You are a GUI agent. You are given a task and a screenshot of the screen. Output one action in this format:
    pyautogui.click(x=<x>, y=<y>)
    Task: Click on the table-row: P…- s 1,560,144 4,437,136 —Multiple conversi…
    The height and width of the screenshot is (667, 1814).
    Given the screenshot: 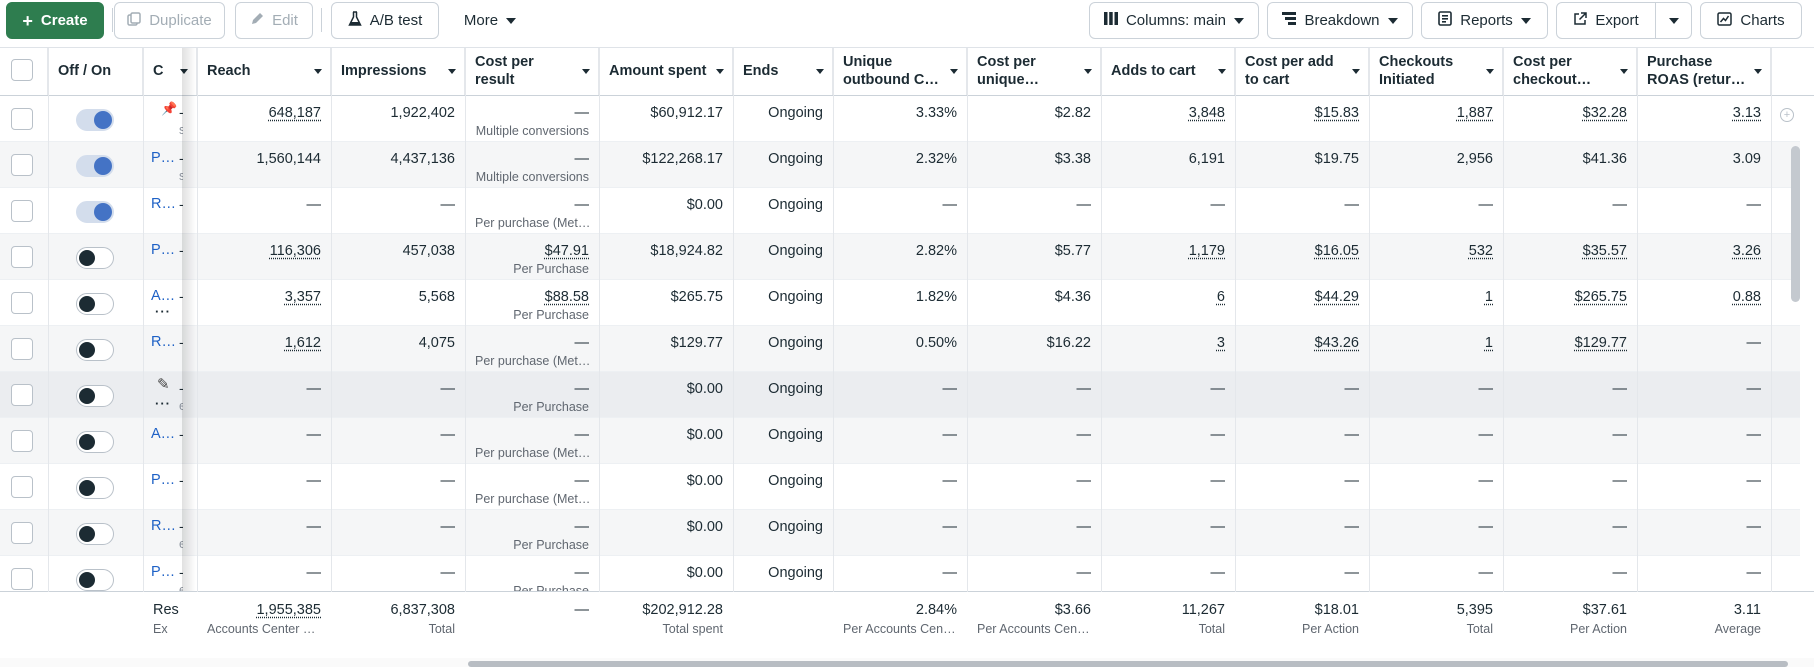 What is the action you would take?
    pyautogui.click(x=900, y=165)
    